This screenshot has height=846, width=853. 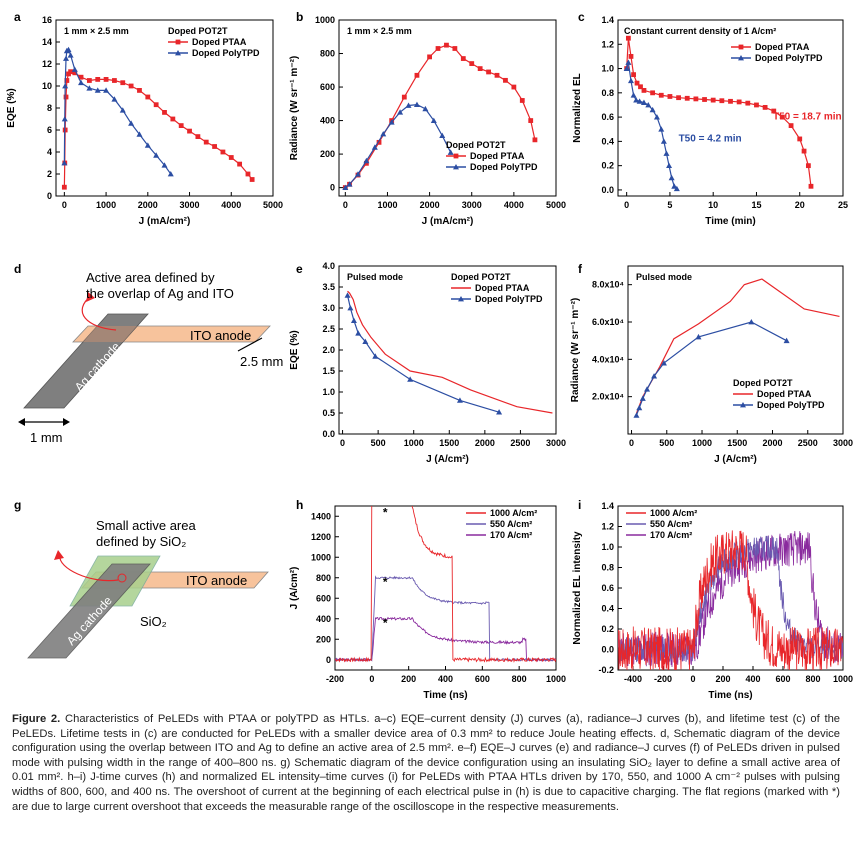 What do you see at coordinates (328, 308) in the screenshot?
I see `y-tick-label: 3.0` at bounding box center [328, 308].